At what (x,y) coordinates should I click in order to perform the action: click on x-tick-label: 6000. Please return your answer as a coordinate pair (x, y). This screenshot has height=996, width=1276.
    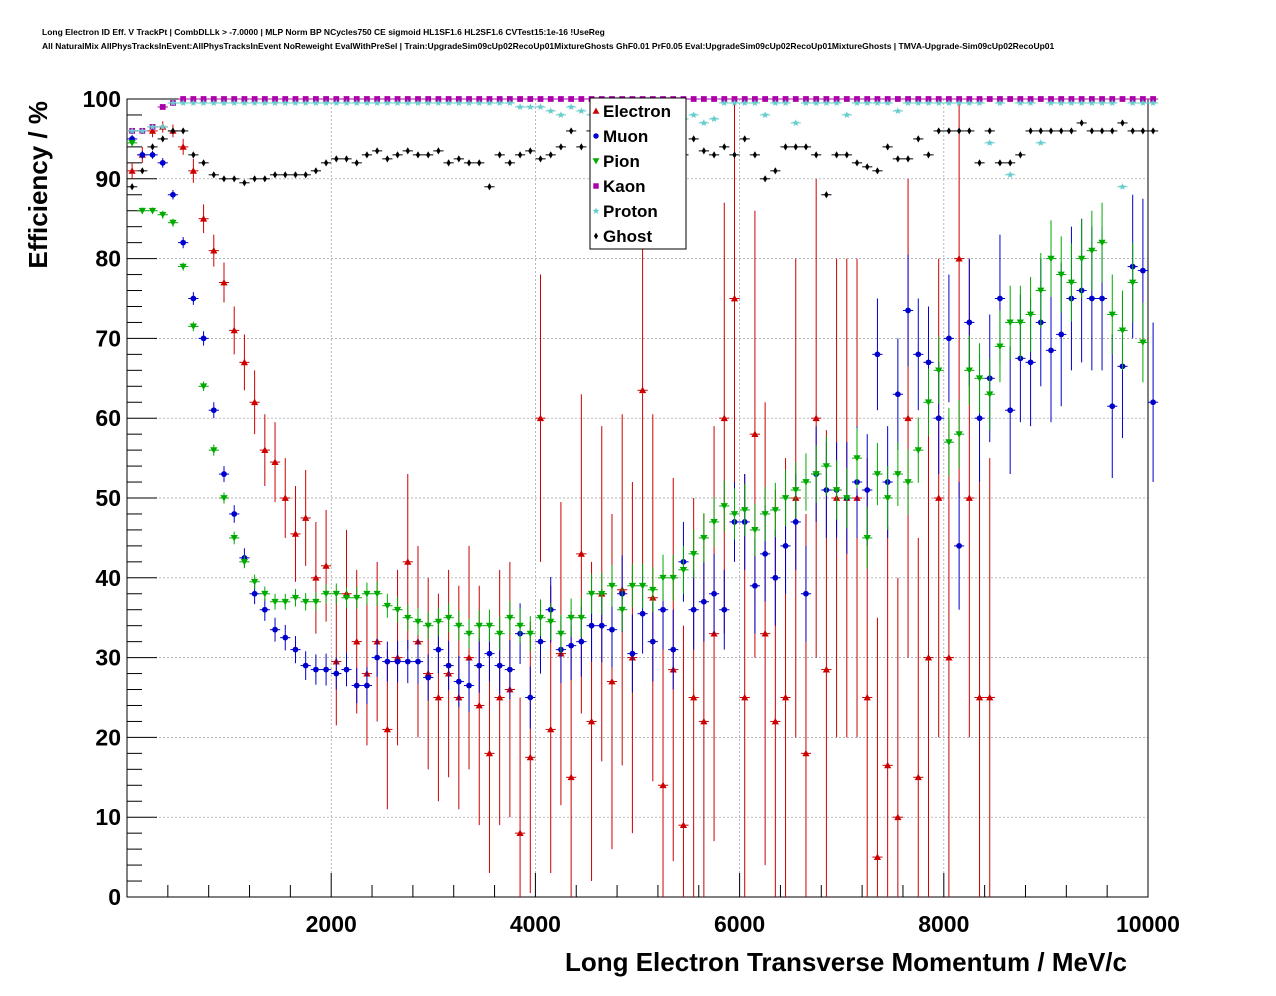
    Looking at the image, I should click on (739, 924).